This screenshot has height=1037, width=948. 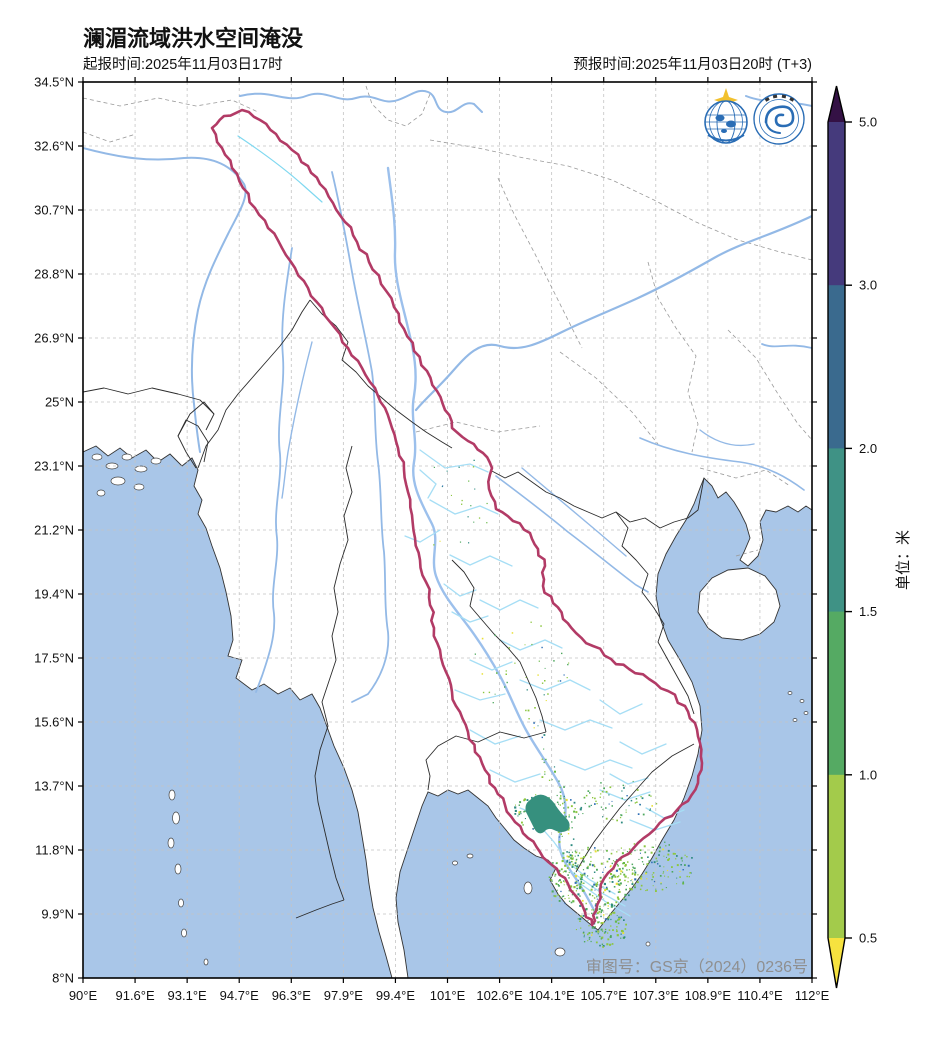 I want to click on x-tick-label: 94.7°E, so click(x=240, y=995).